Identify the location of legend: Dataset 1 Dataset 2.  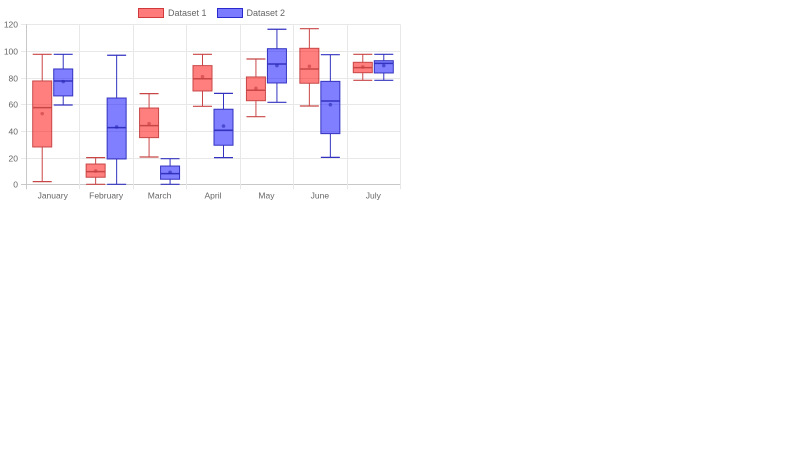
(216, 13).